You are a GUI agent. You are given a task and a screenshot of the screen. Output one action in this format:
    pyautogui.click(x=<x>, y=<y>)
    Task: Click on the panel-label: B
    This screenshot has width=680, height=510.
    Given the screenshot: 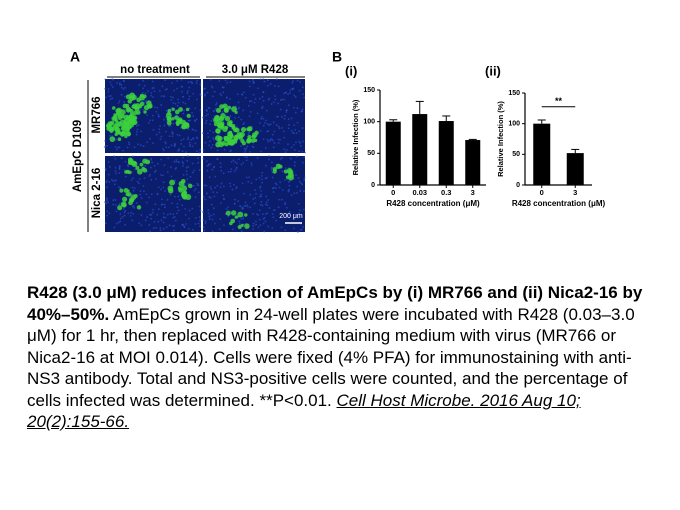 What is the action you would take?
    pyautogui.click(x=337, y=57)
    